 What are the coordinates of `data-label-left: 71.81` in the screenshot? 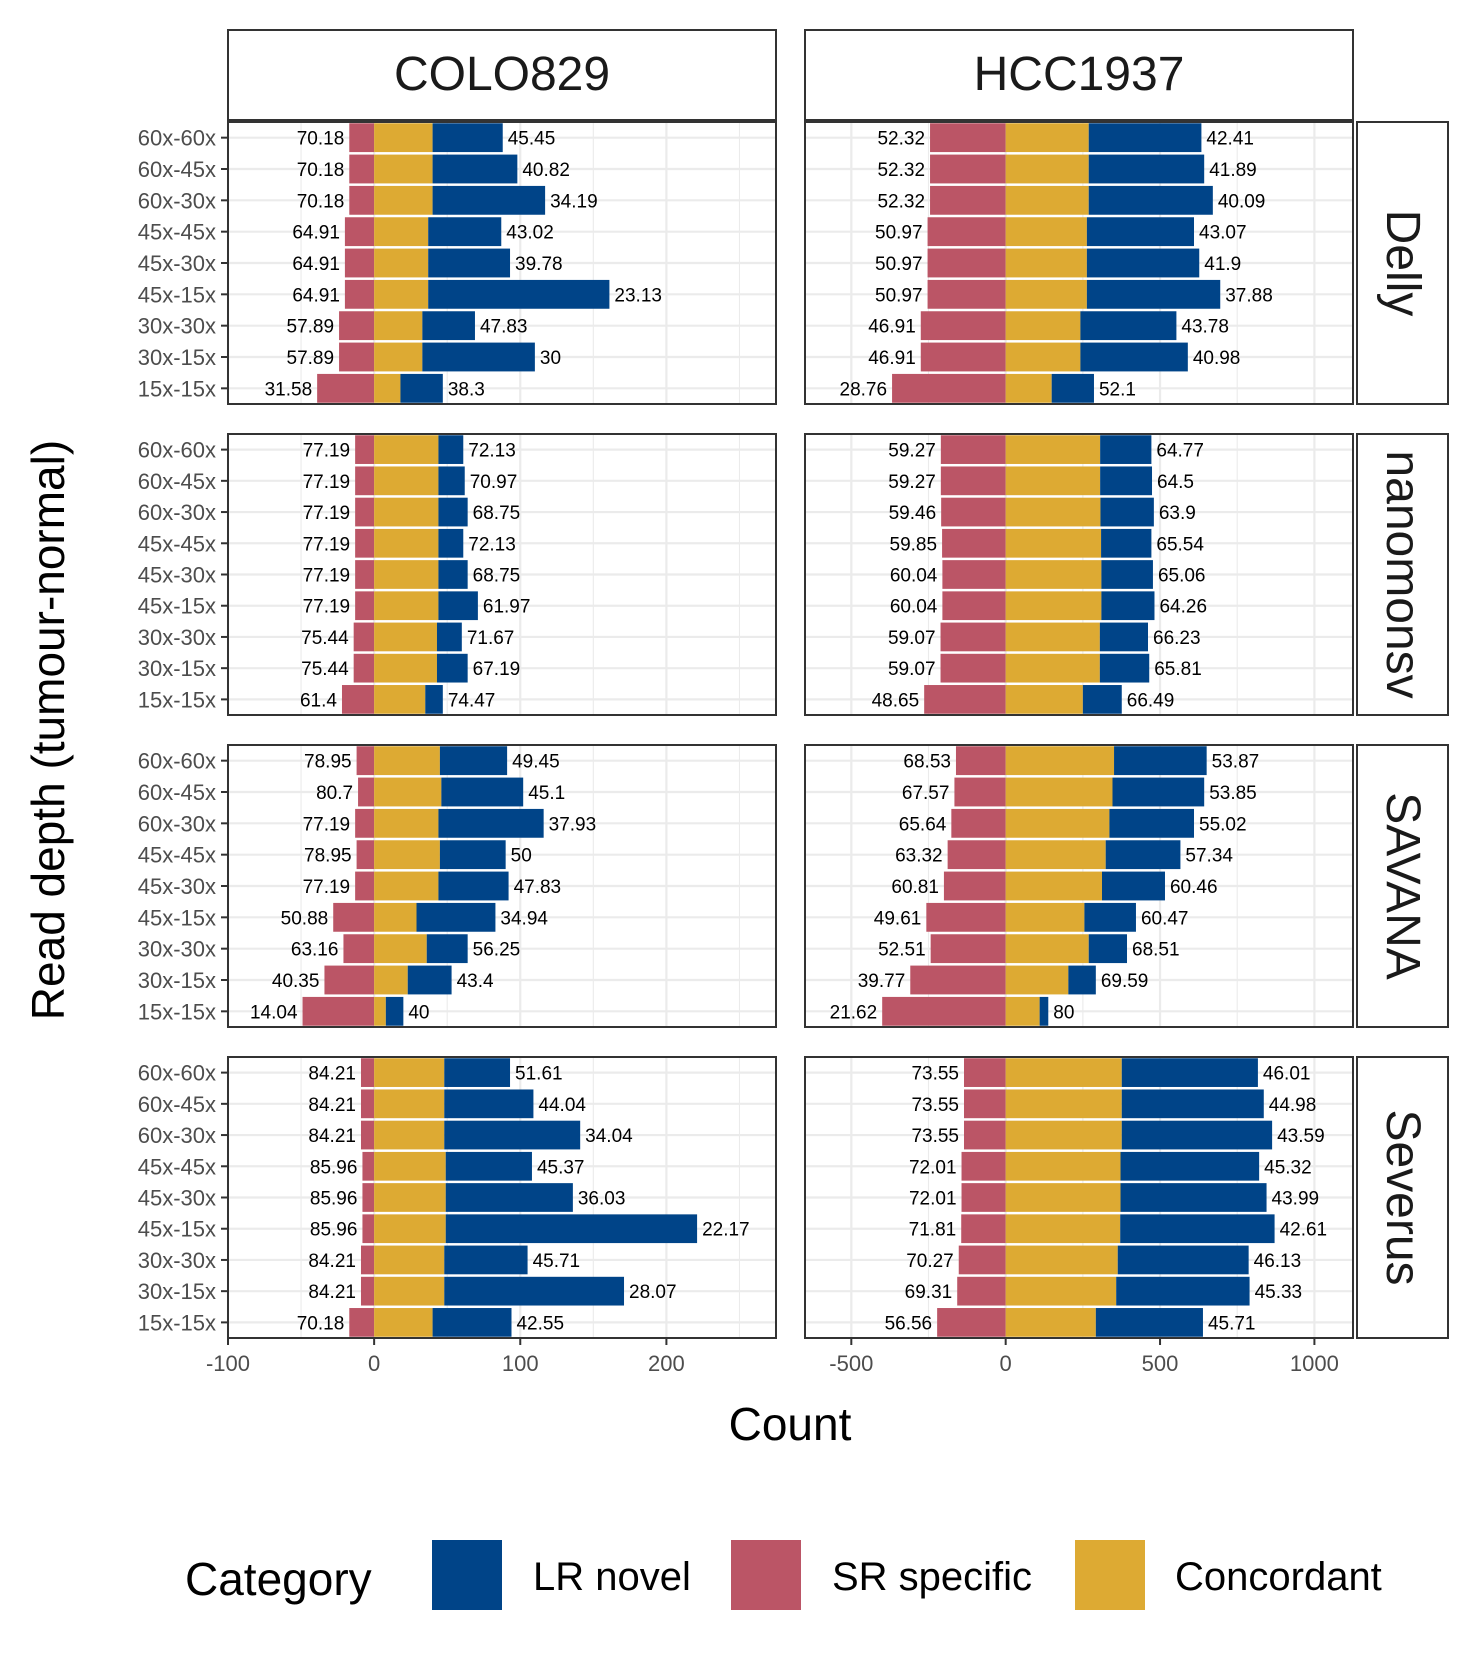 It's located at (933, 1230).